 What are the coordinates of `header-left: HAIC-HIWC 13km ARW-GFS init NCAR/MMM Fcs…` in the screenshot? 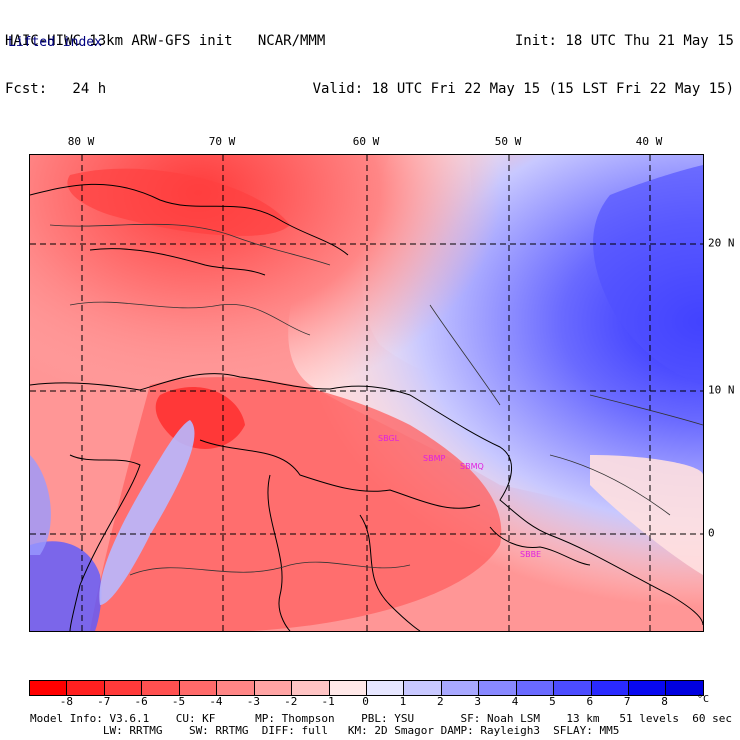 It's located at (165, 57).